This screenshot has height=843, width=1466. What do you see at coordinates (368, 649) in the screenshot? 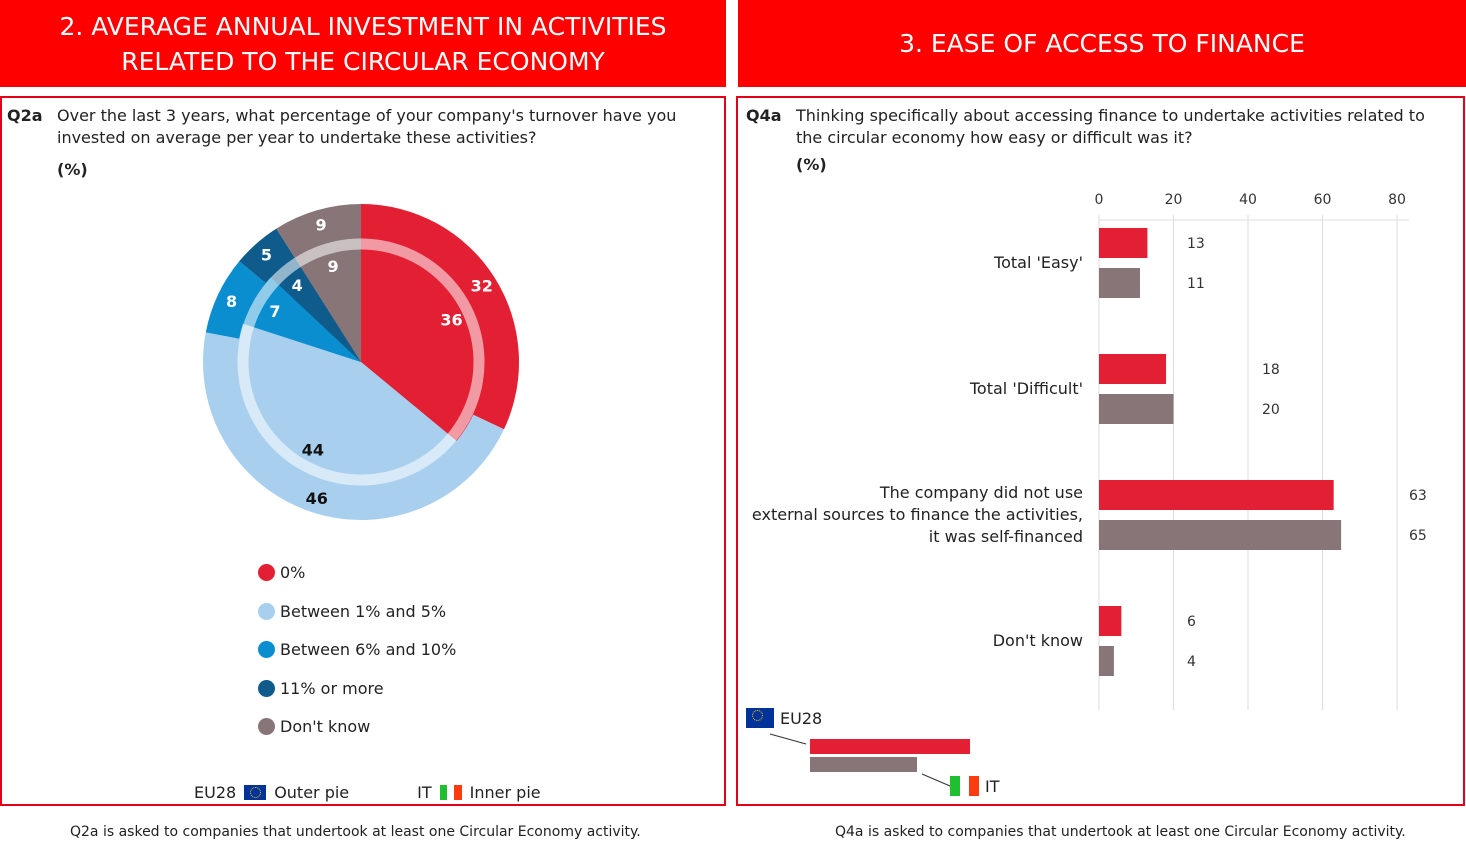
I see `legend-label: Between 6% and 10%` at bounding box center [368, 649].